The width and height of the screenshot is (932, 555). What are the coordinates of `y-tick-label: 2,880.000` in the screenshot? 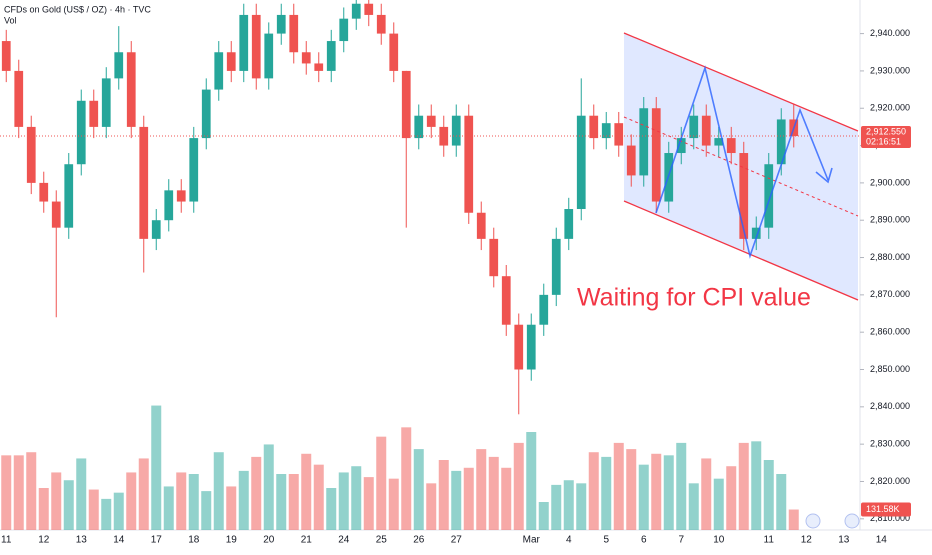 It's located at (890, 257).